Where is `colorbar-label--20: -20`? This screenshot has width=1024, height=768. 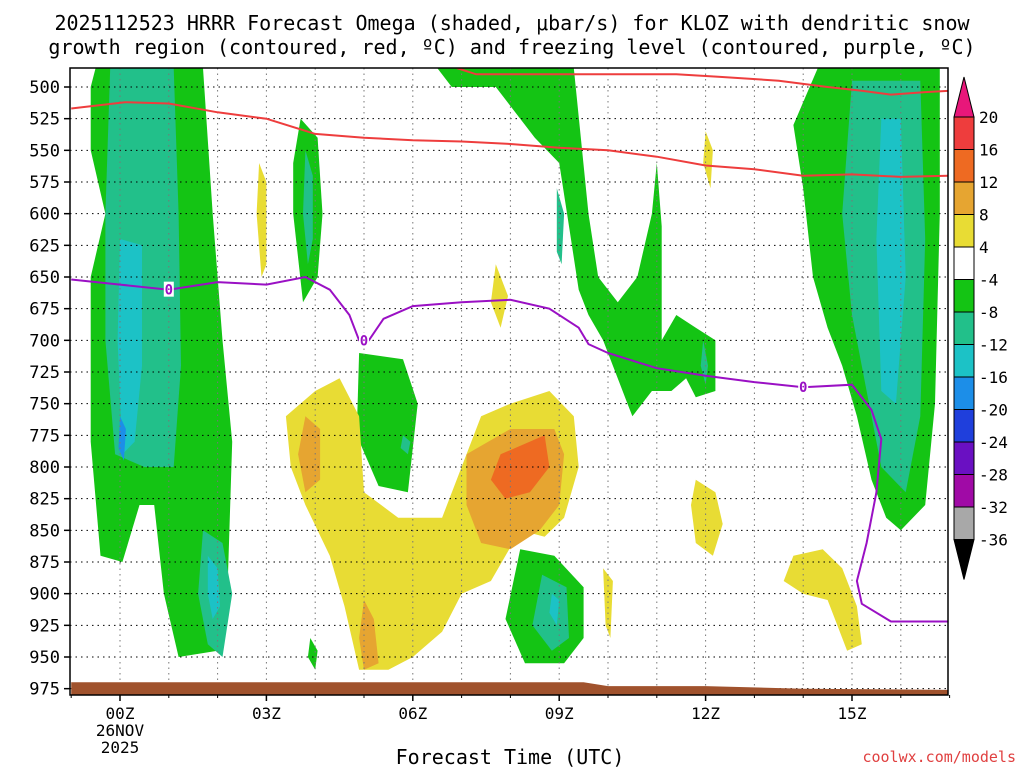
colorbar-label--20: -20 is located at coordinates (993, 410).